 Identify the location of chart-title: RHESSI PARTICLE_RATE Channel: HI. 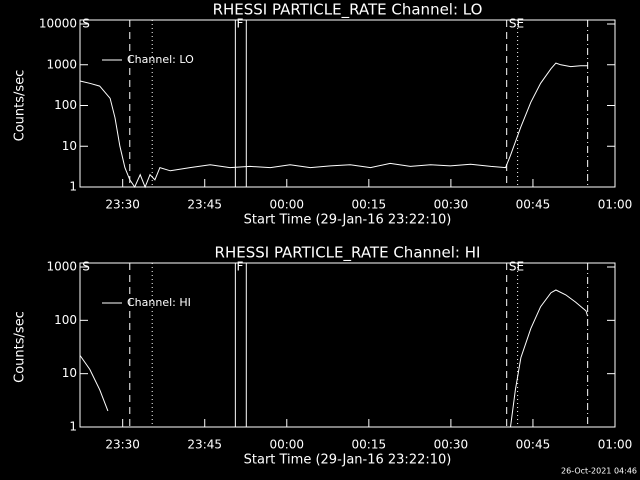
(348, 253).